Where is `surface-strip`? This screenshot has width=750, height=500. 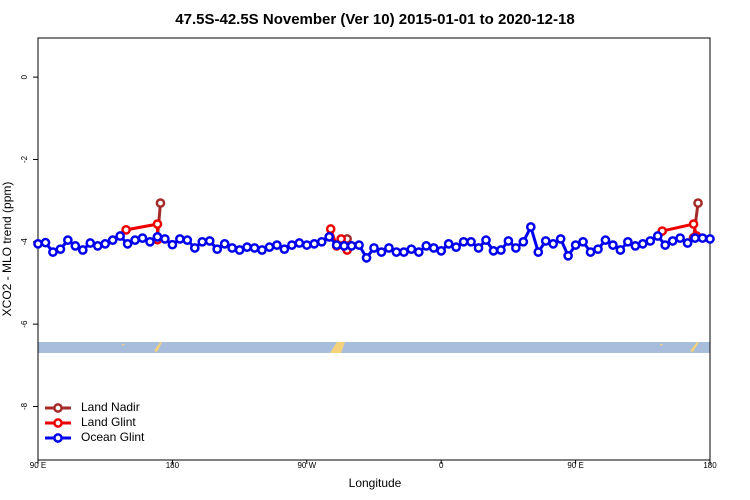 surface-strip is located at coordinates (374, 347).